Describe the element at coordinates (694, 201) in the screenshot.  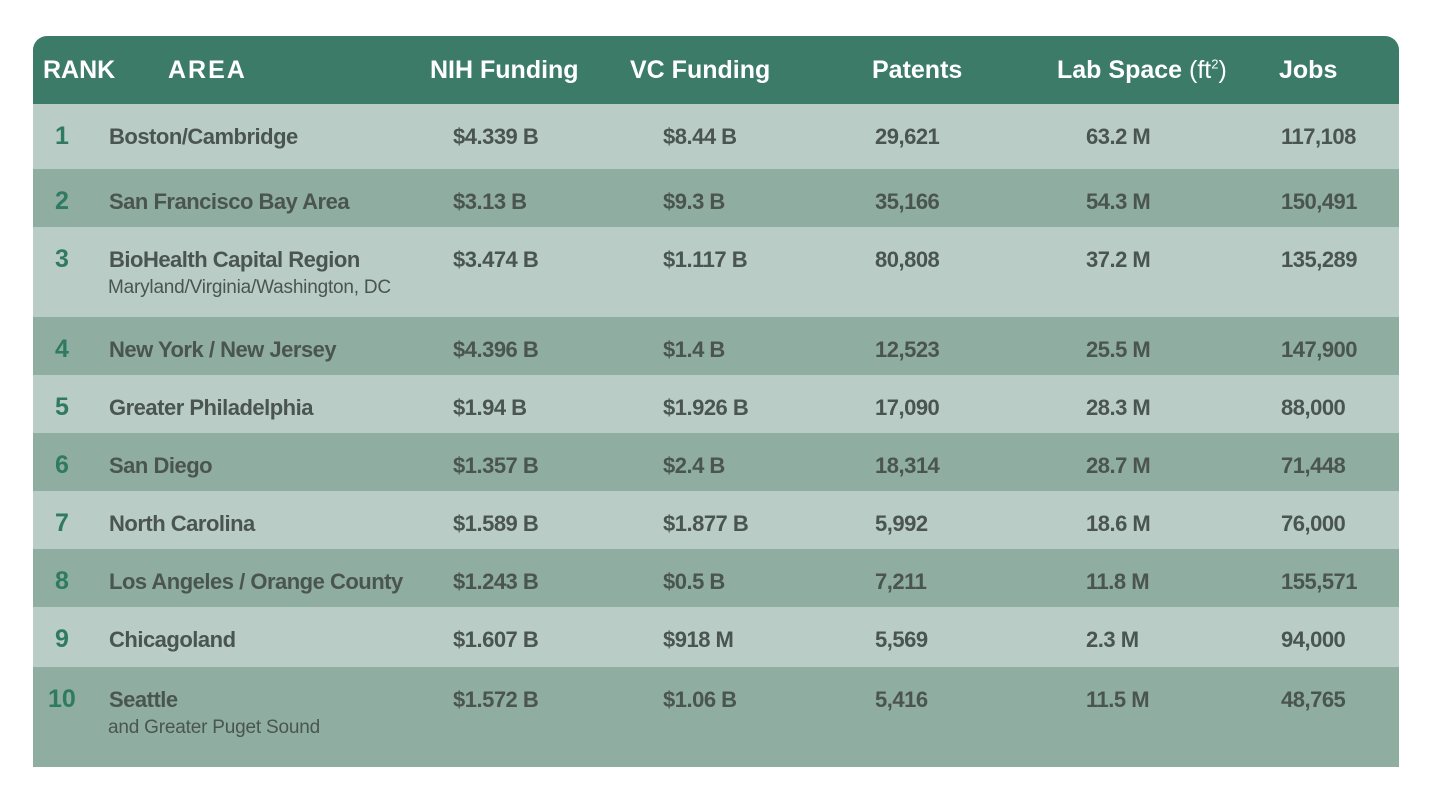
I see `cell-vc-funding: $9.3 B` at that location.